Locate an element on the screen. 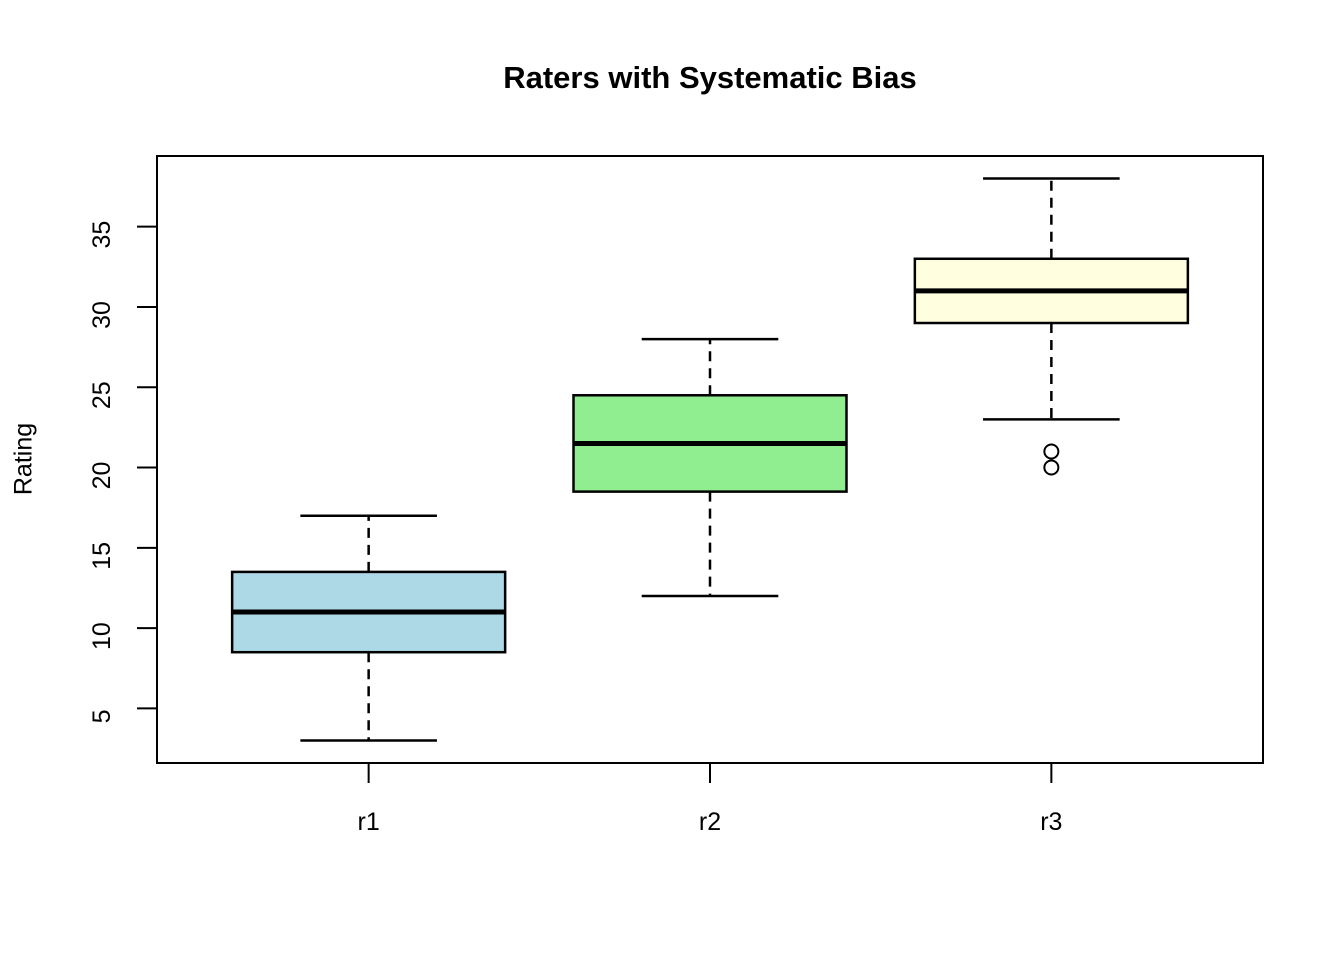 The height and width of the screenshot is (960, 1344). x-category-label-r2: r2 is located at coordinates (710, 822).